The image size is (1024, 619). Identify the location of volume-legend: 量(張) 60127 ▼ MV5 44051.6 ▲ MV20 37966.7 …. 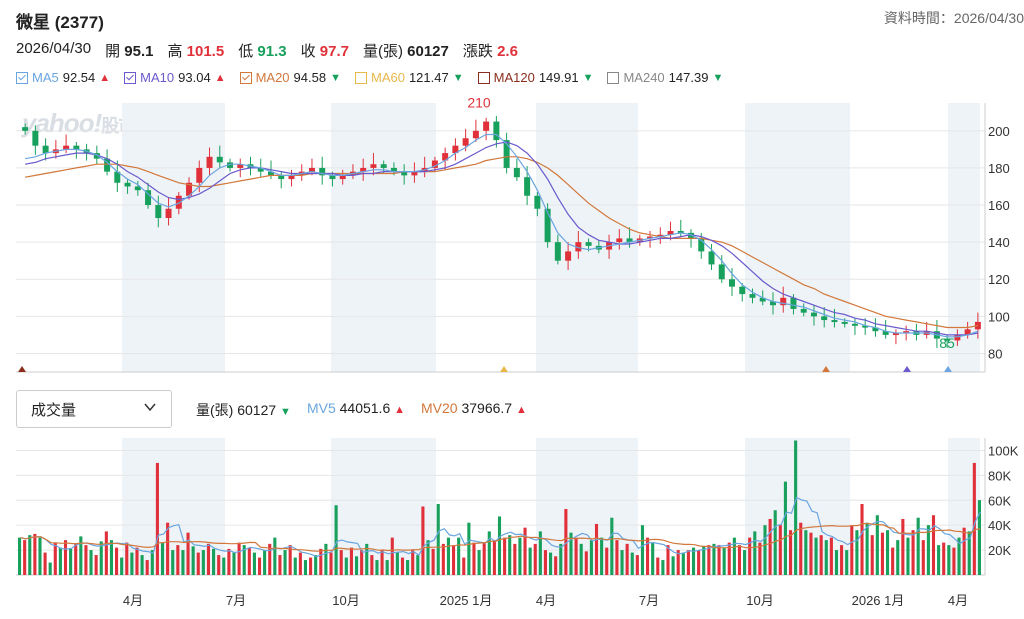
(361, 410).